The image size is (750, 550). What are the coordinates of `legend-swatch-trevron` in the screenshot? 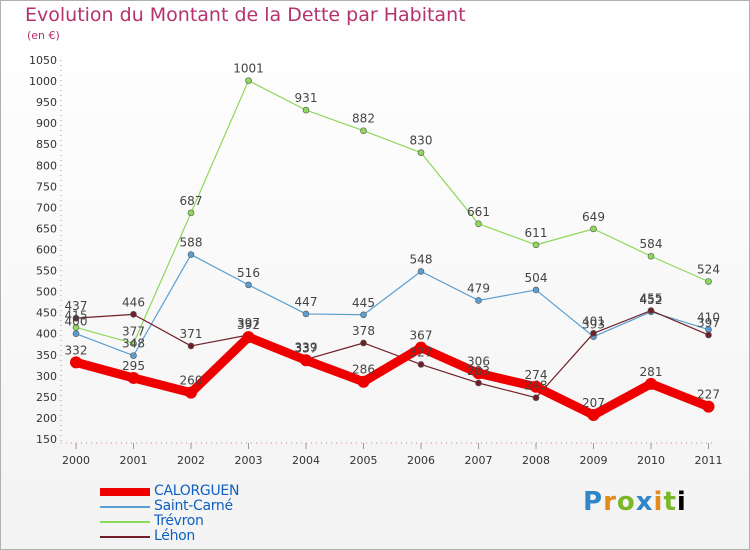 It's located at (125, 522).